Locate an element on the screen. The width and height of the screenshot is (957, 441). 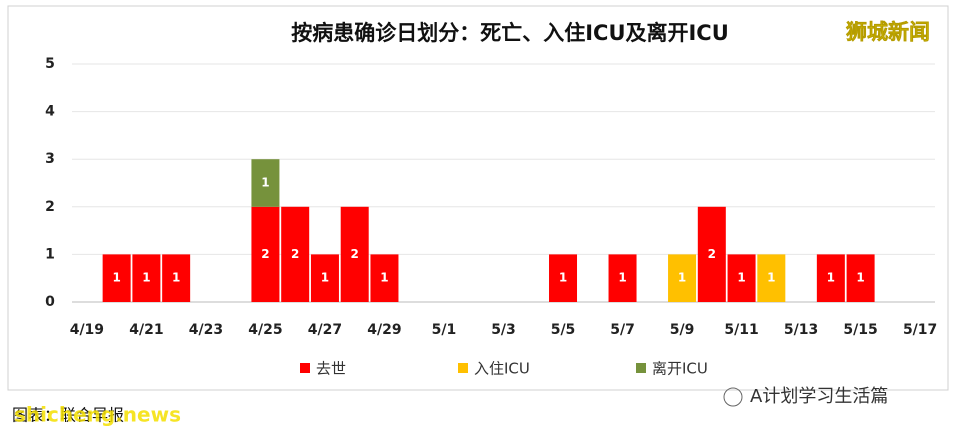
site-watermark: shicheng.news is located at coordinates (97, 415).